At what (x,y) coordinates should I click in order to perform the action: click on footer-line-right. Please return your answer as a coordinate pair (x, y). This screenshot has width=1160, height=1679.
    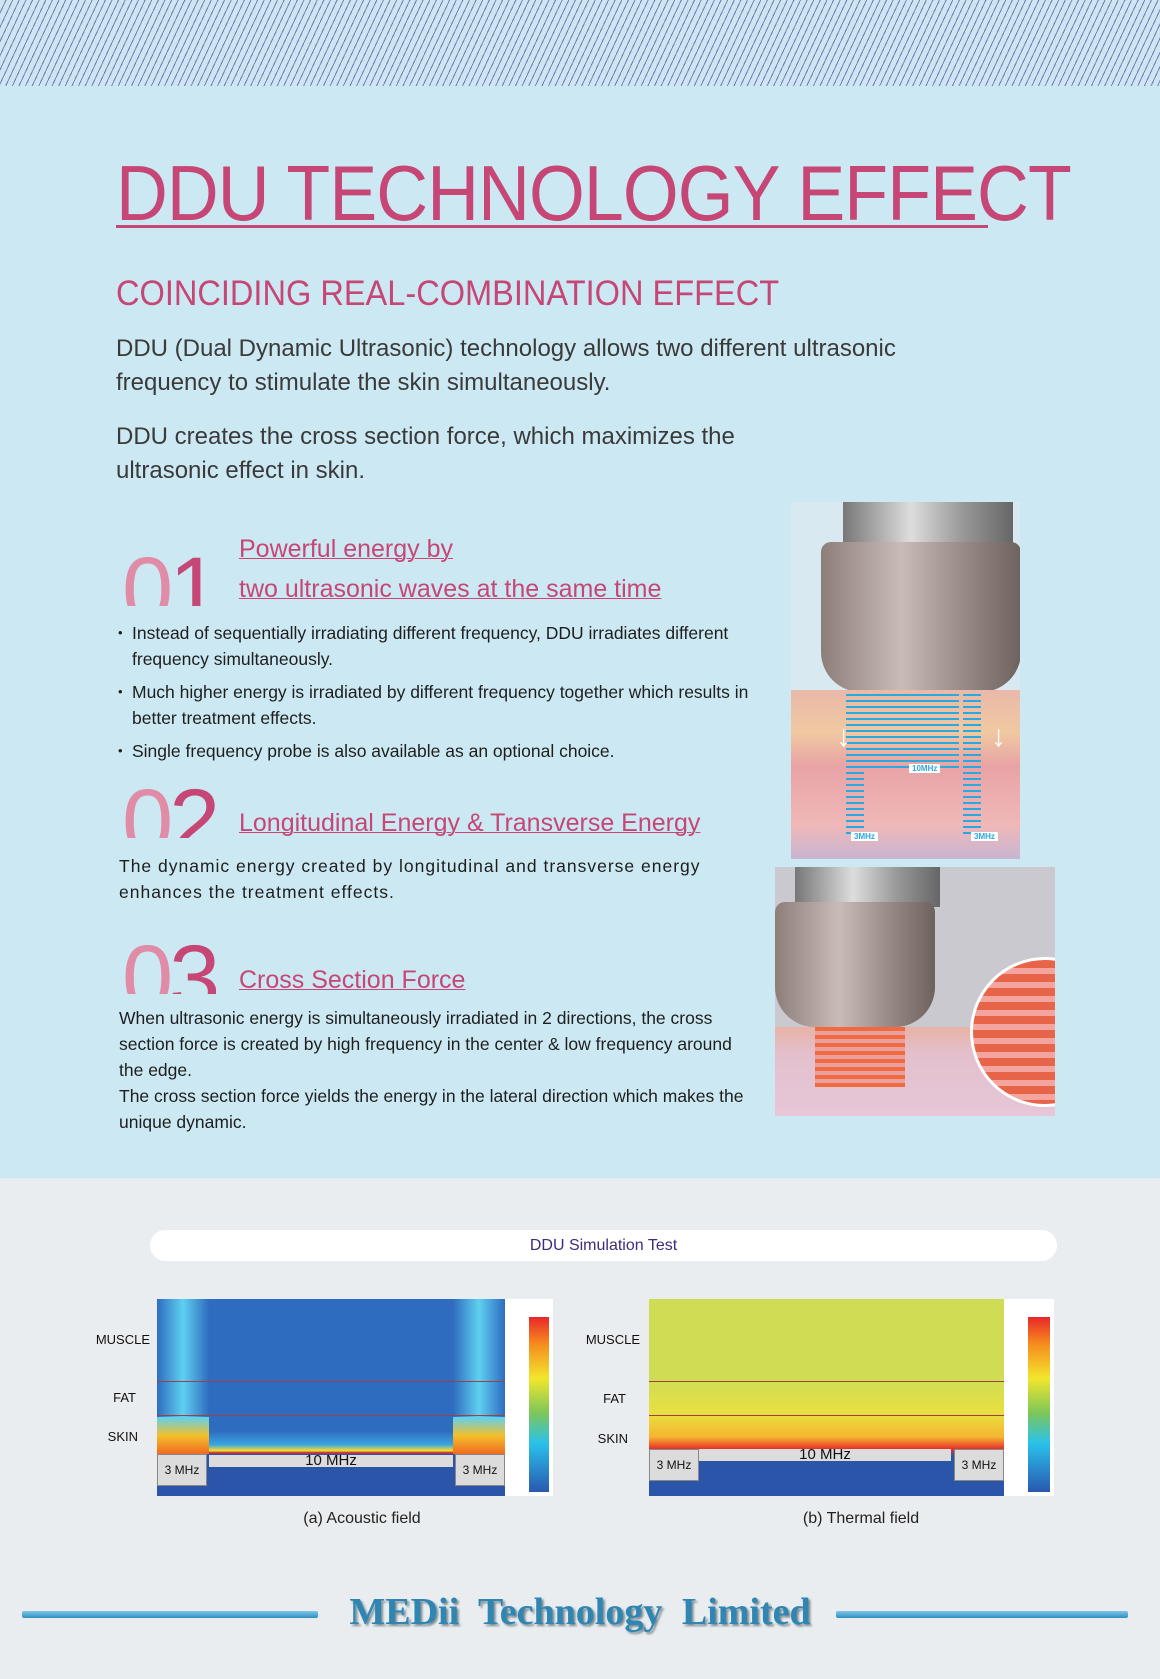
    Looking at the image, I should click on (982, 1614).